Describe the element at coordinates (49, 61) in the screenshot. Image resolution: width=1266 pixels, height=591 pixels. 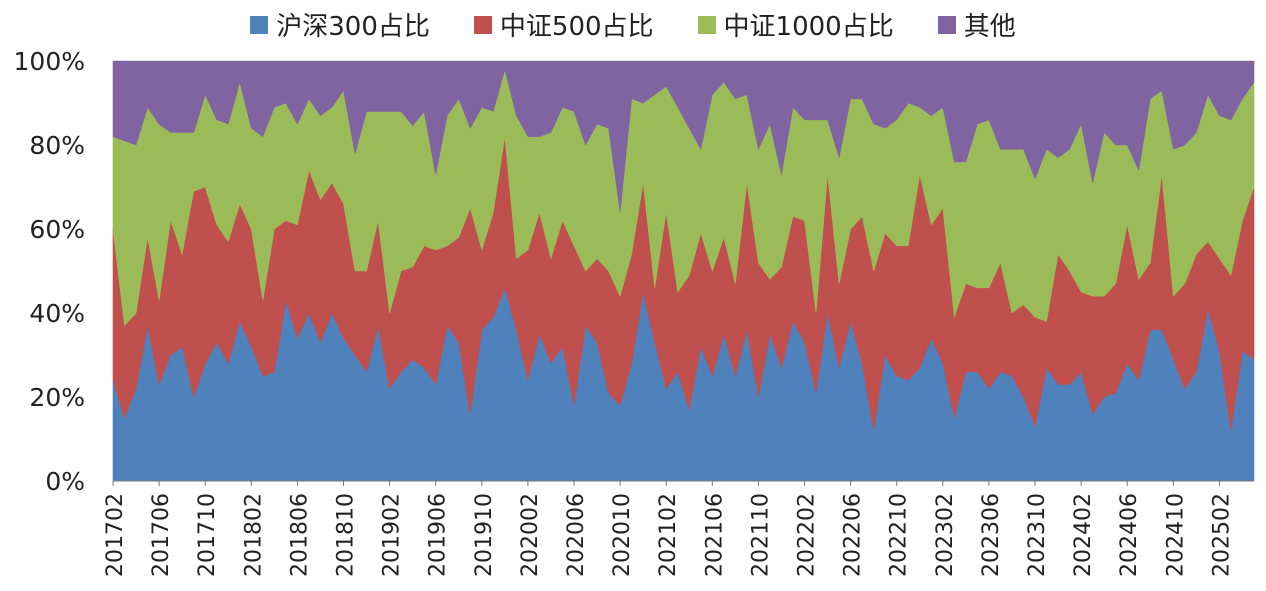
I see `y-tick-label: 100%` at that location.